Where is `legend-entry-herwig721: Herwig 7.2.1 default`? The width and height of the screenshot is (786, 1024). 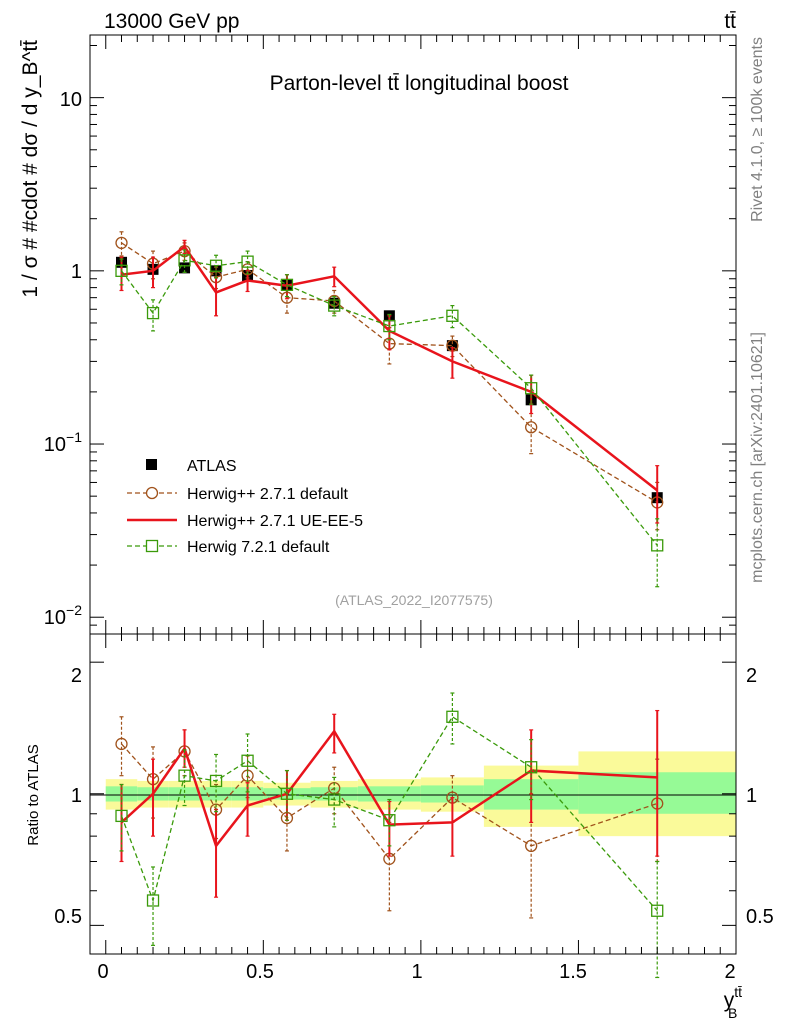
legend-entry-herwig721: Herwig 7.2.1 default is located at coordinates (228, 547).